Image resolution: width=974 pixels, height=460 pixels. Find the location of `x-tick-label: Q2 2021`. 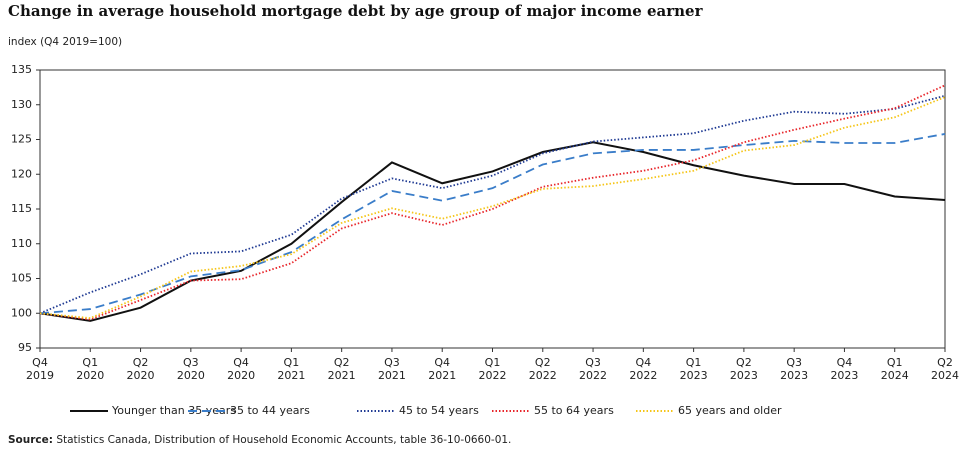

x-tick-label: Q2 2021 is located at coordinates (341, 369).